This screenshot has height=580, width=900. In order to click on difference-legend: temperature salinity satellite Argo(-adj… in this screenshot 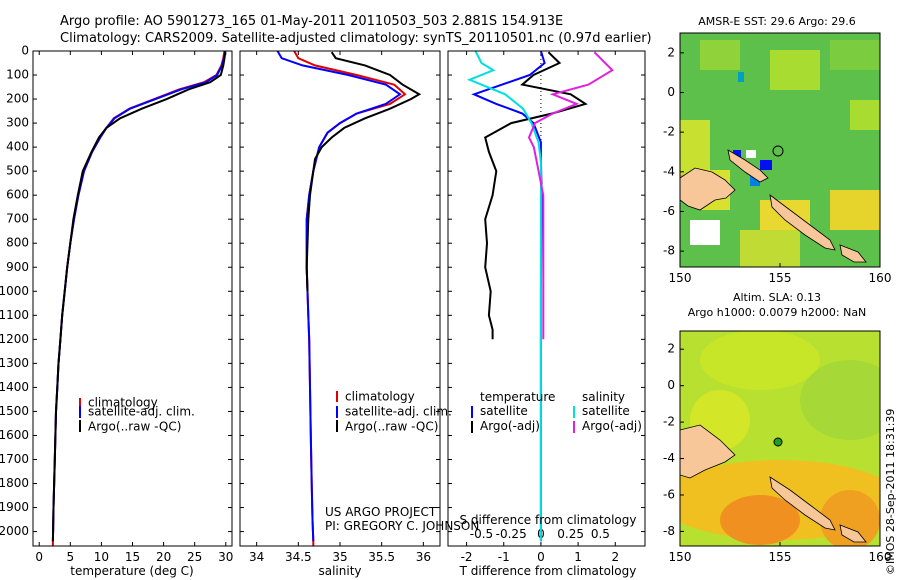, I will do `click(556, 411)`.